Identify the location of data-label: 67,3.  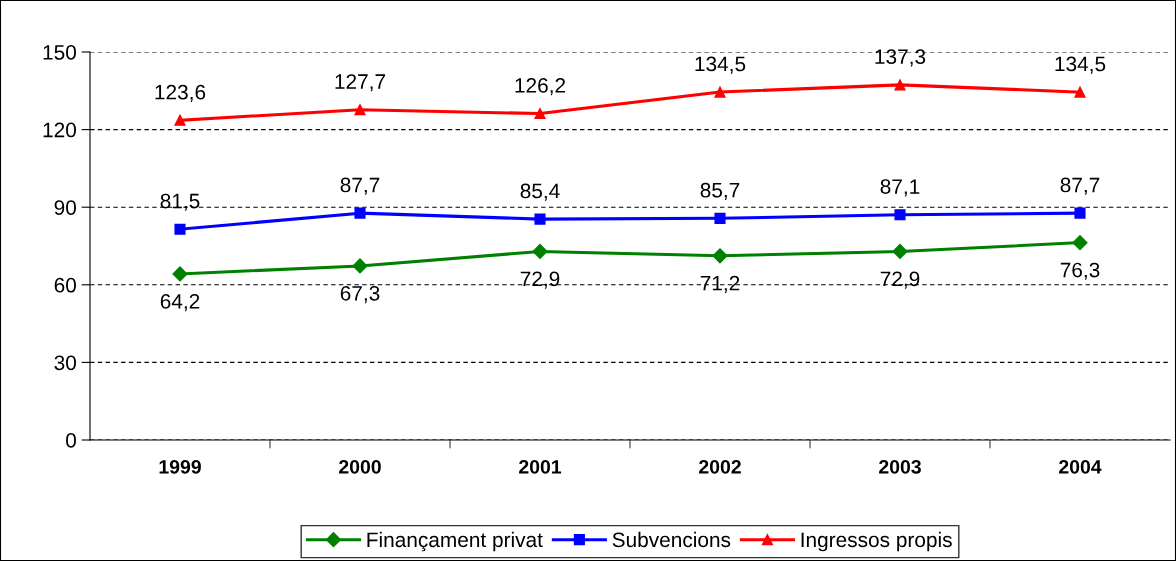
(360, 294).